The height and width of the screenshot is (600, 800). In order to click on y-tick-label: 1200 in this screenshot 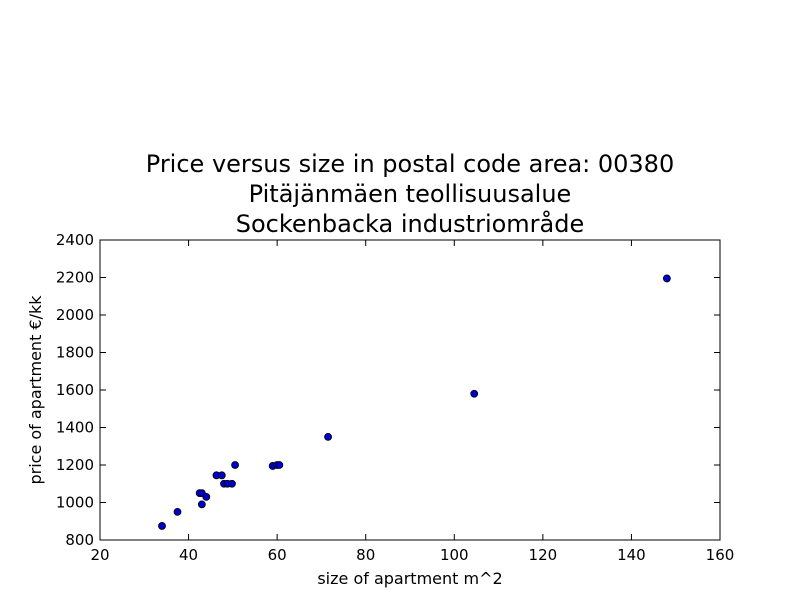, I will do `click(75, 465)`.